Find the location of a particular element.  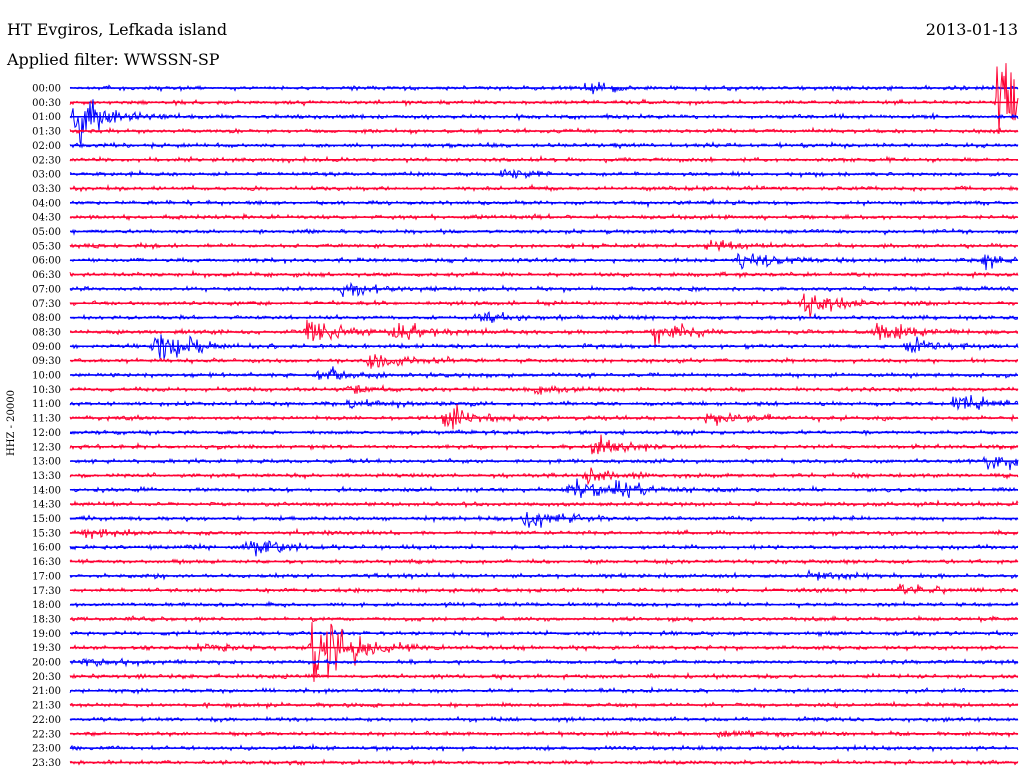

row-label: 20:30 is located at coordinates (46, 677).